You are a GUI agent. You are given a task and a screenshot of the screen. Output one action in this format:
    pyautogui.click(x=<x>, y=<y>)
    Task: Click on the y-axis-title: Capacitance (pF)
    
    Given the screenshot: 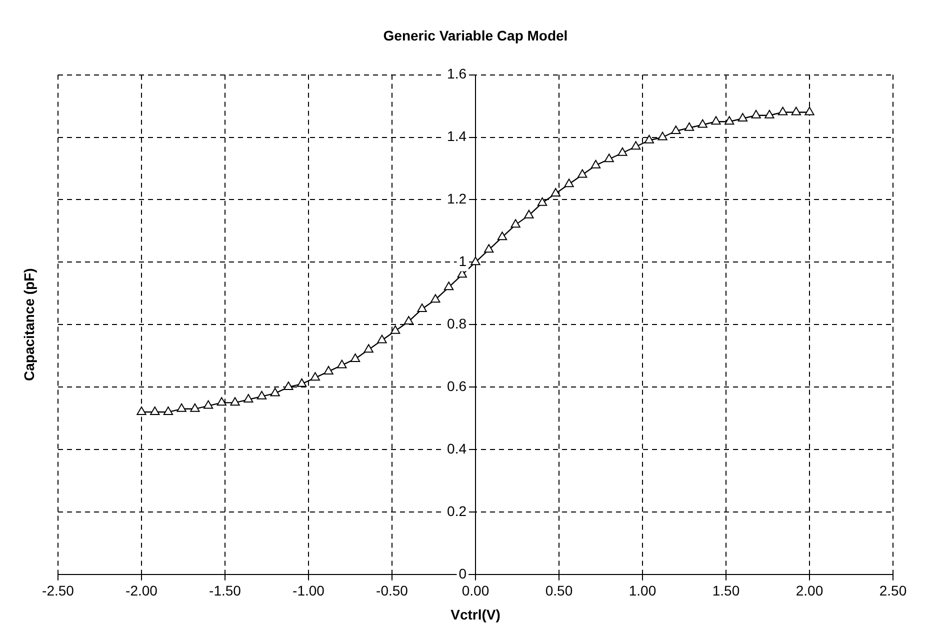 What is the action you would take?
    pyautogui.click(x=28, y=325)
    